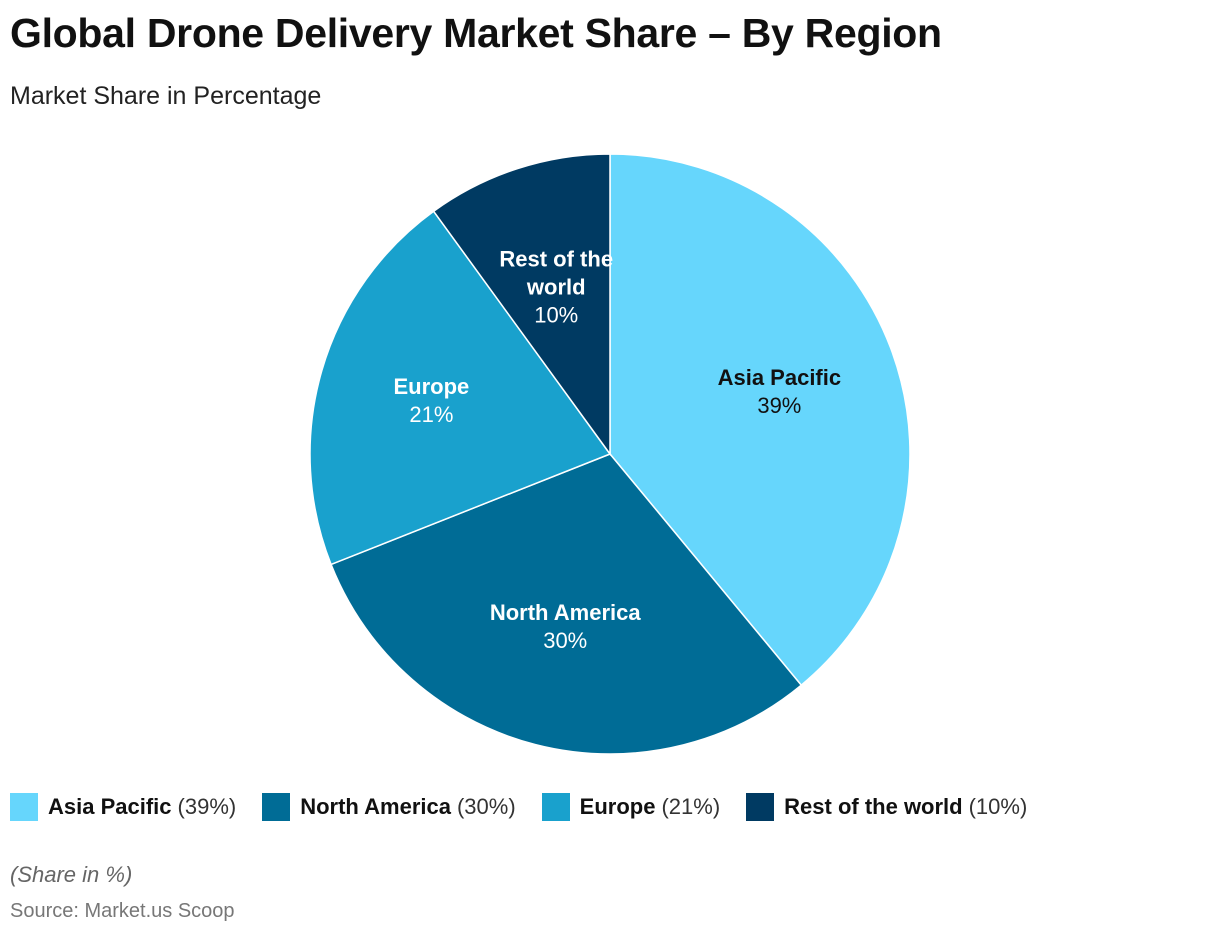 This screenshot has height=936, width=1220. I want to click on pie-label-north-america: North America 30%, so click(566, 626).